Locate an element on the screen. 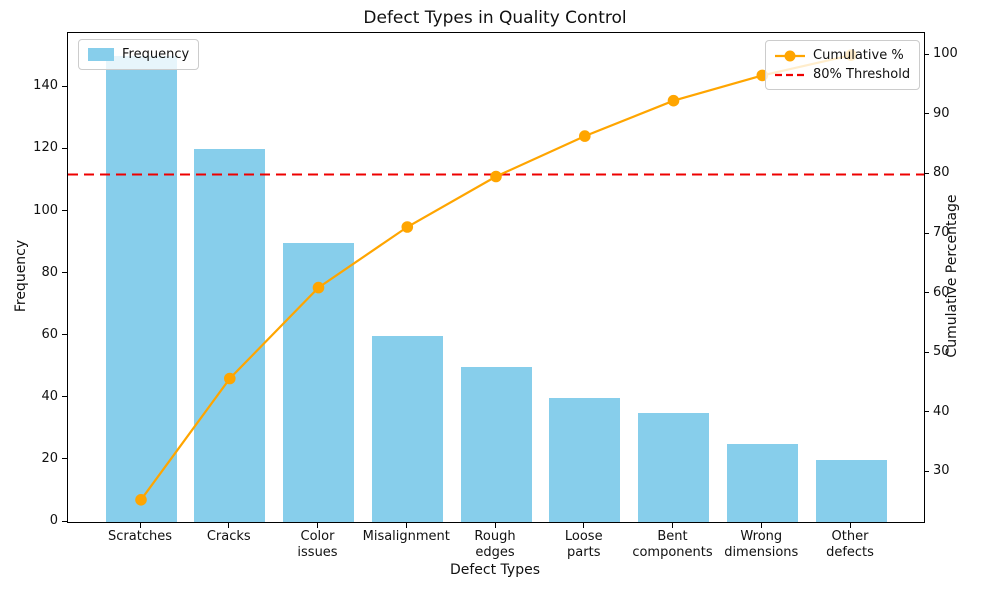  x-tick-label: Rough edges is located at coordinates (495, 544).